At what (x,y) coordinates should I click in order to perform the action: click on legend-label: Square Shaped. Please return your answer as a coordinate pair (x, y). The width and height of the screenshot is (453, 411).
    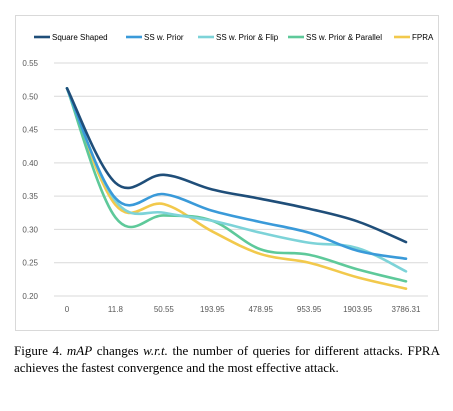
    Looking at the image, I should click on (80, 37).